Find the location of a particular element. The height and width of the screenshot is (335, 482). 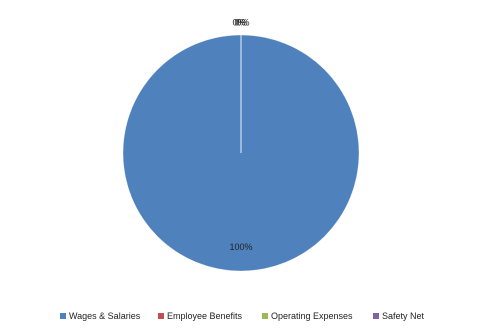

data-label: 100% is located at coordinates (240, 247).